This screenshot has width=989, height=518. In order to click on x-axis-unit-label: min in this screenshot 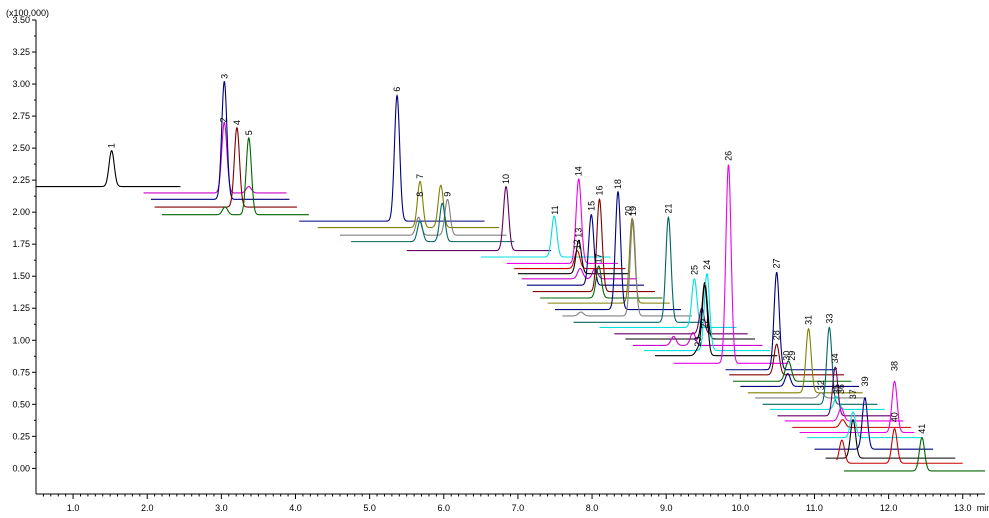, I will do `click(983, 508)`.